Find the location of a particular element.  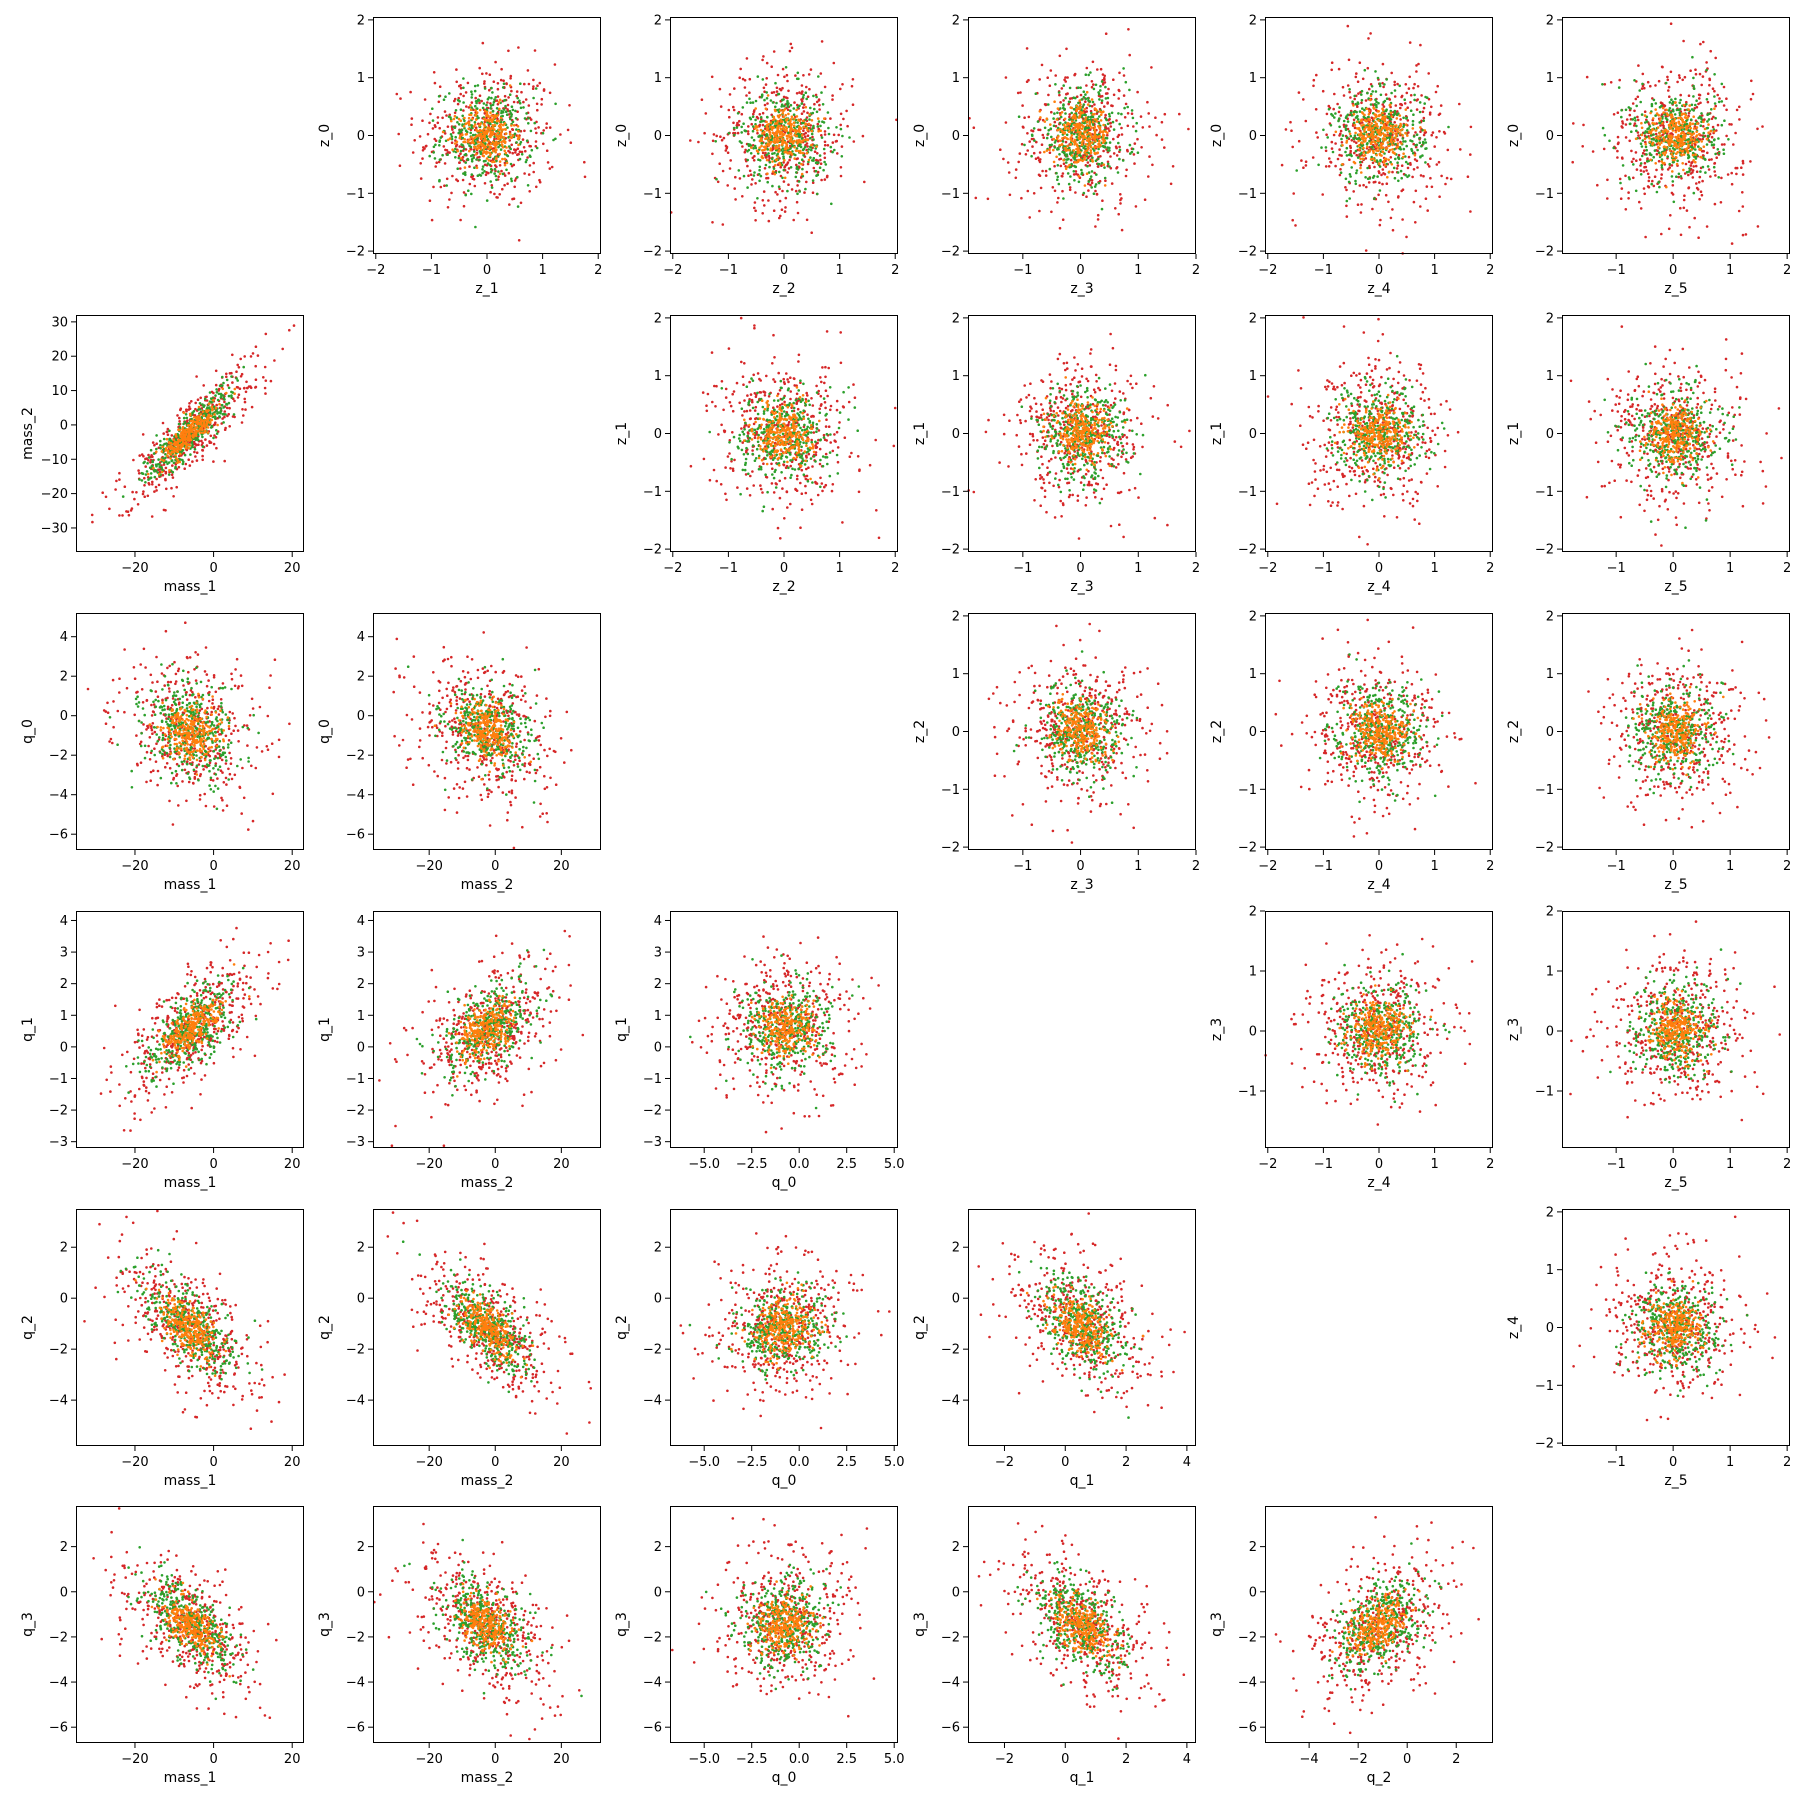

x-tick-label: −2 is located at coordinates (672, 270).